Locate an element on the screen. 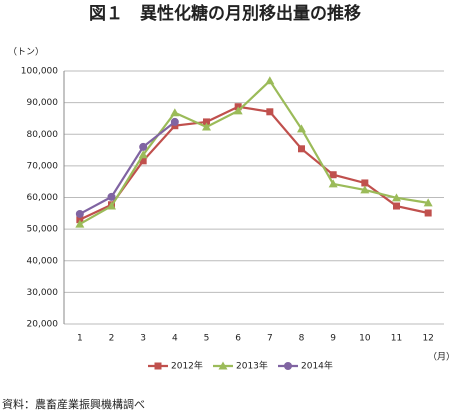 The height and width of the screenshot is (413, 450). x-tick-label: 11 is located at coordinates (396, 339).